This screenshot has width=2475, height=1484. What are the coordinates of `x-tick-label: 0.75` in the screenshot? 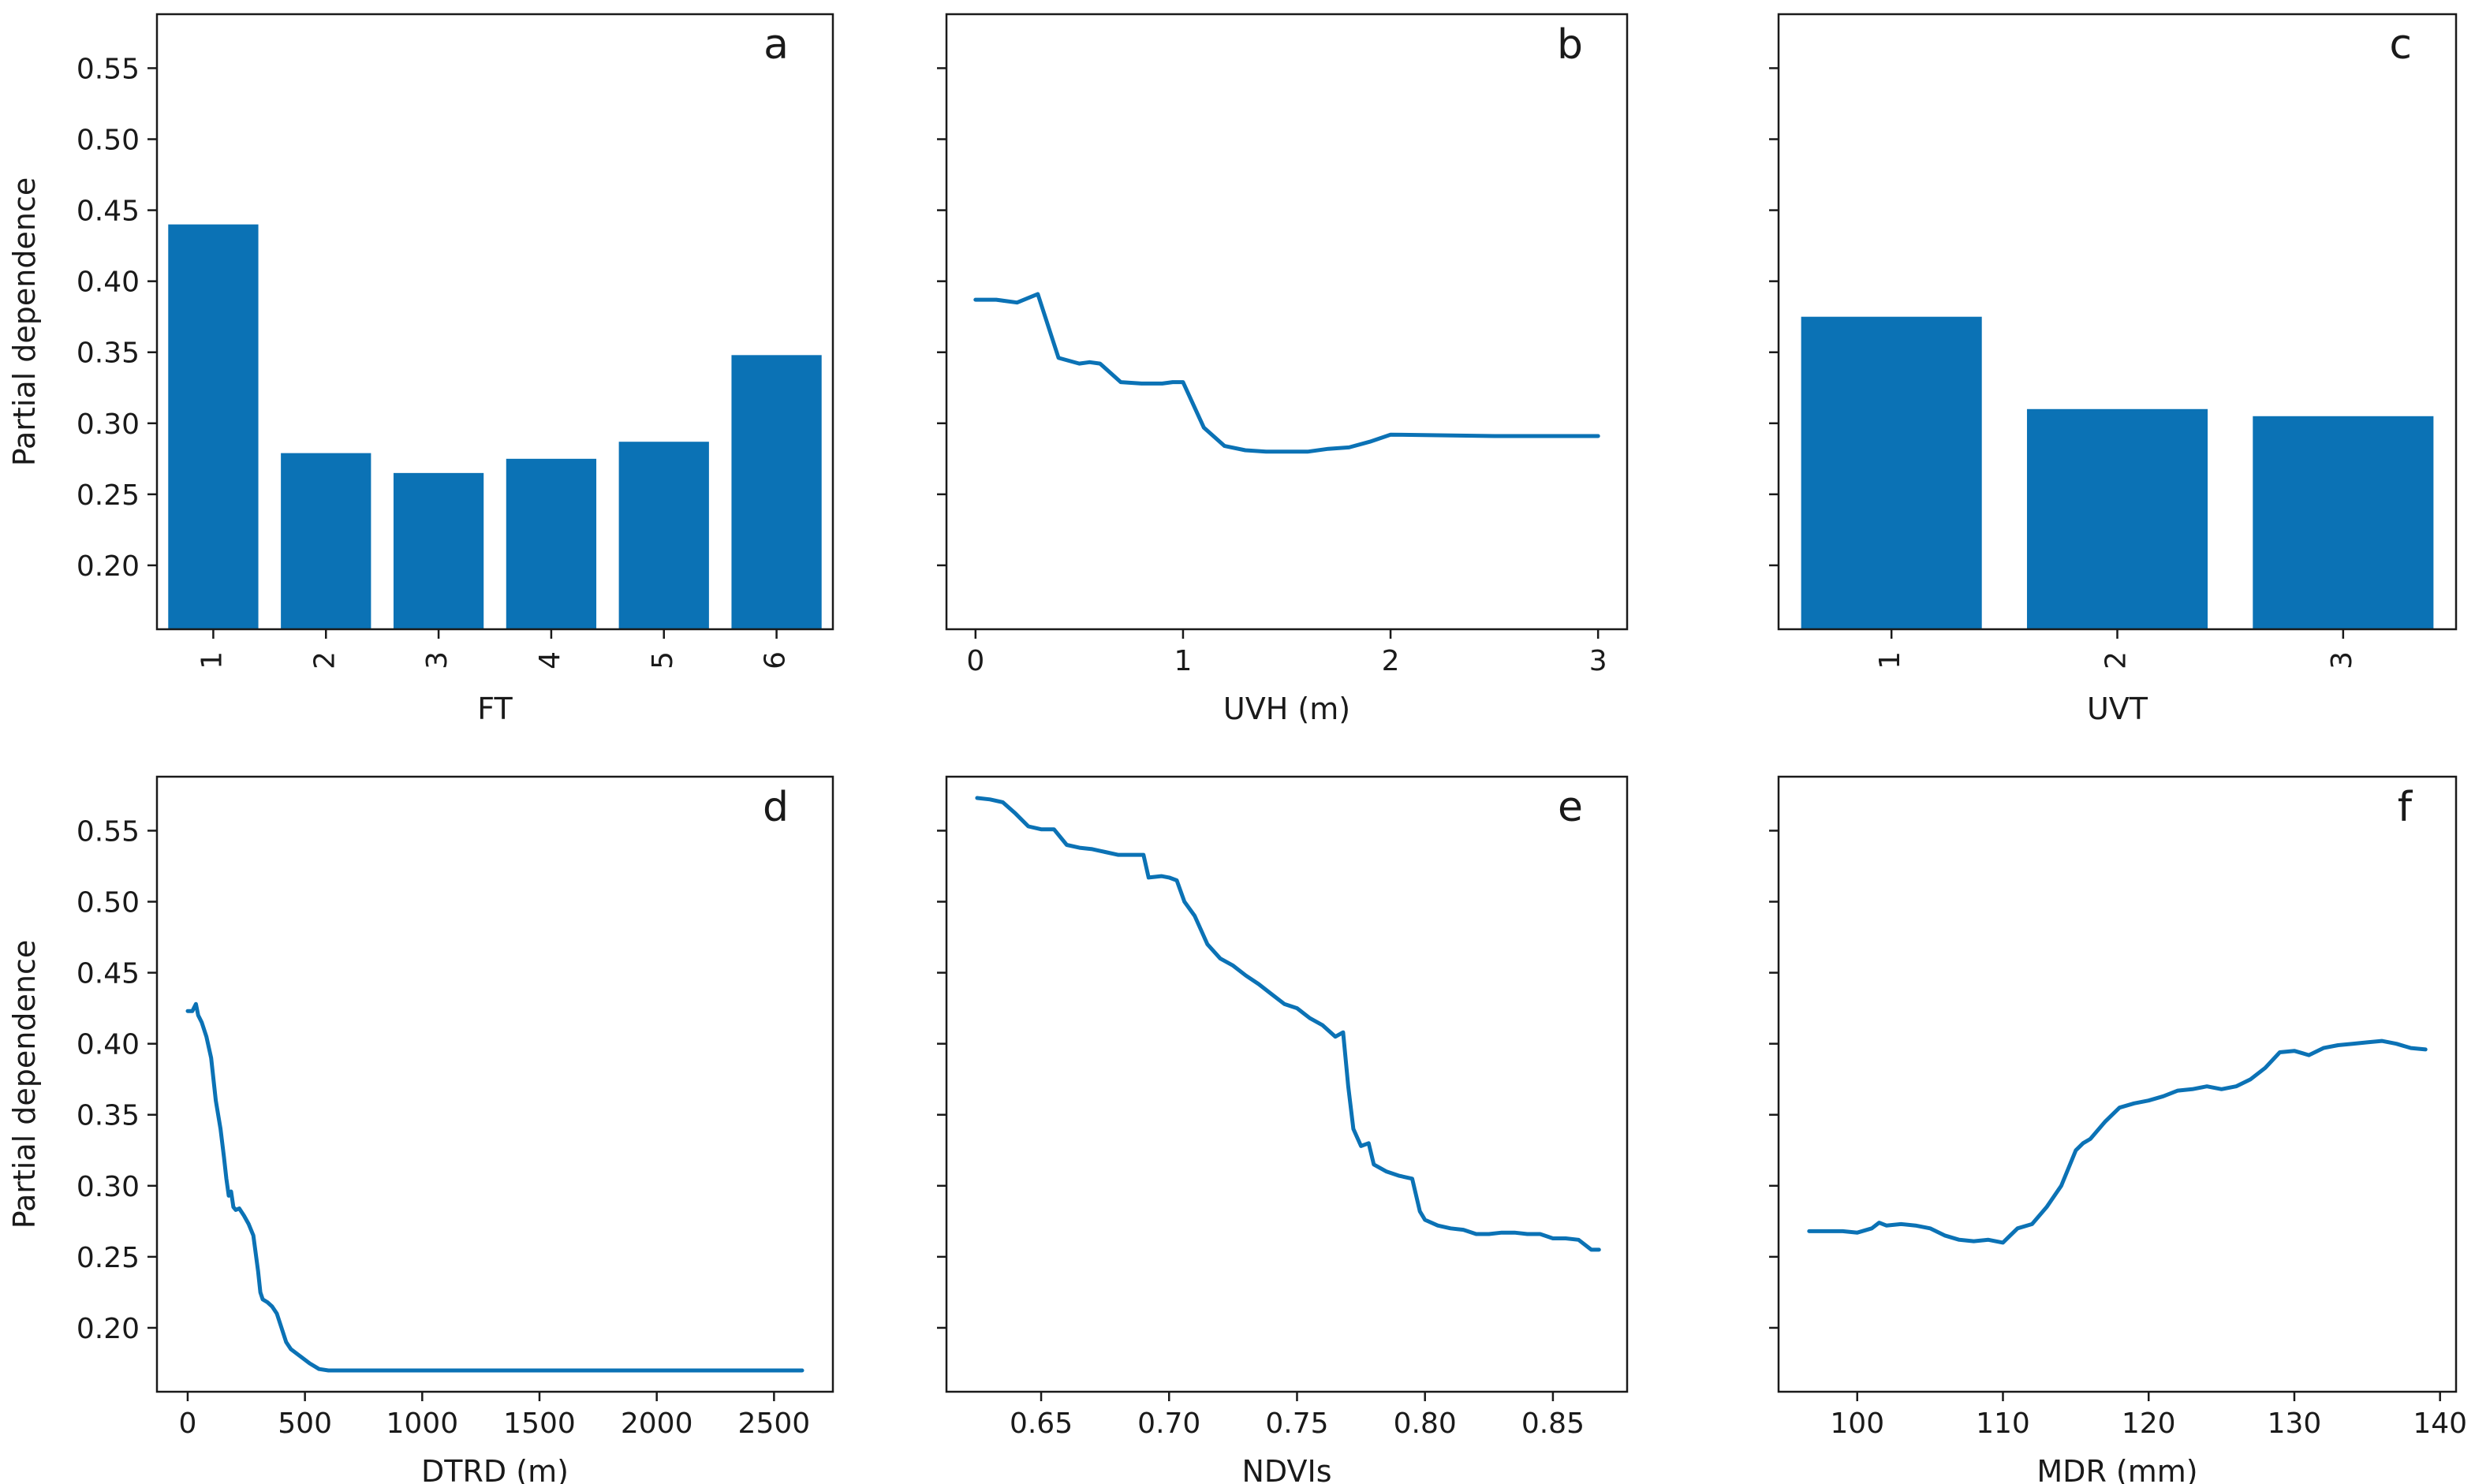 It's located at (1296, 1424).